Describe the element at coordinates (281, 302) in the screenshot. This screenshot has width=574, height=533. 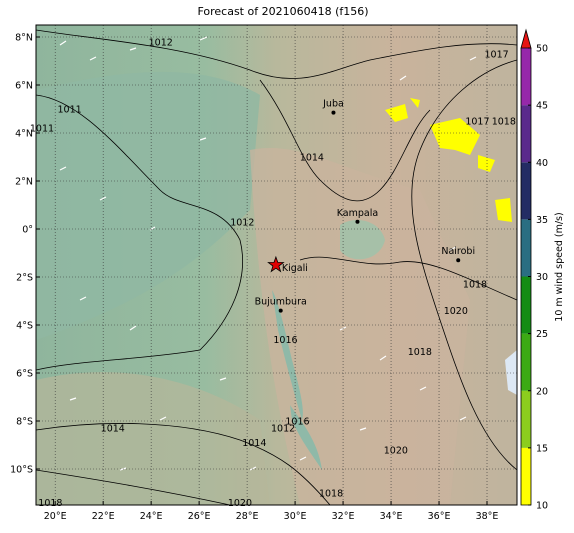
I see `city-label: Bujumbura` at that location.